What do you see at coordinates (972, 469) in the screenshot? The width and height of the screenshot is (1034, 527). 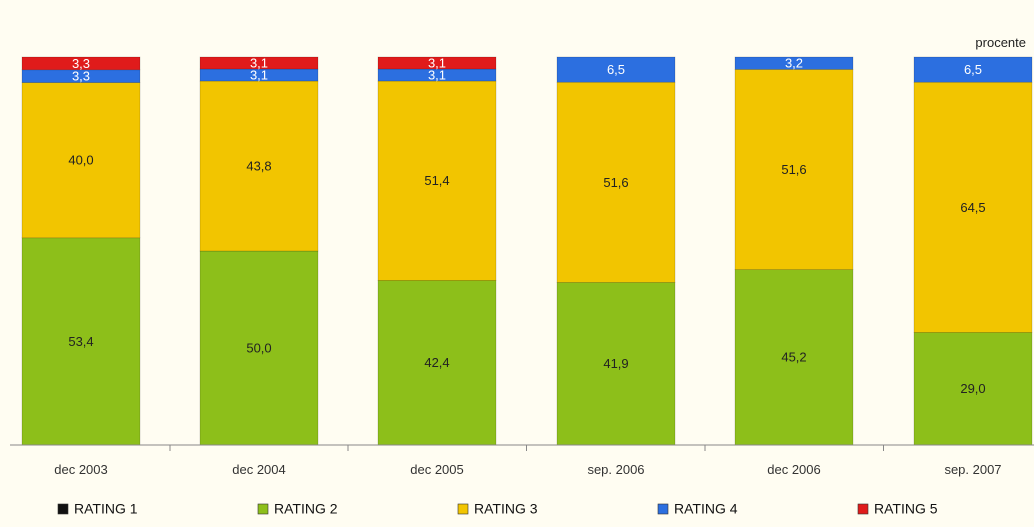 I see `x-tick-label: sep. 2007` at bounding box center [972, 469].